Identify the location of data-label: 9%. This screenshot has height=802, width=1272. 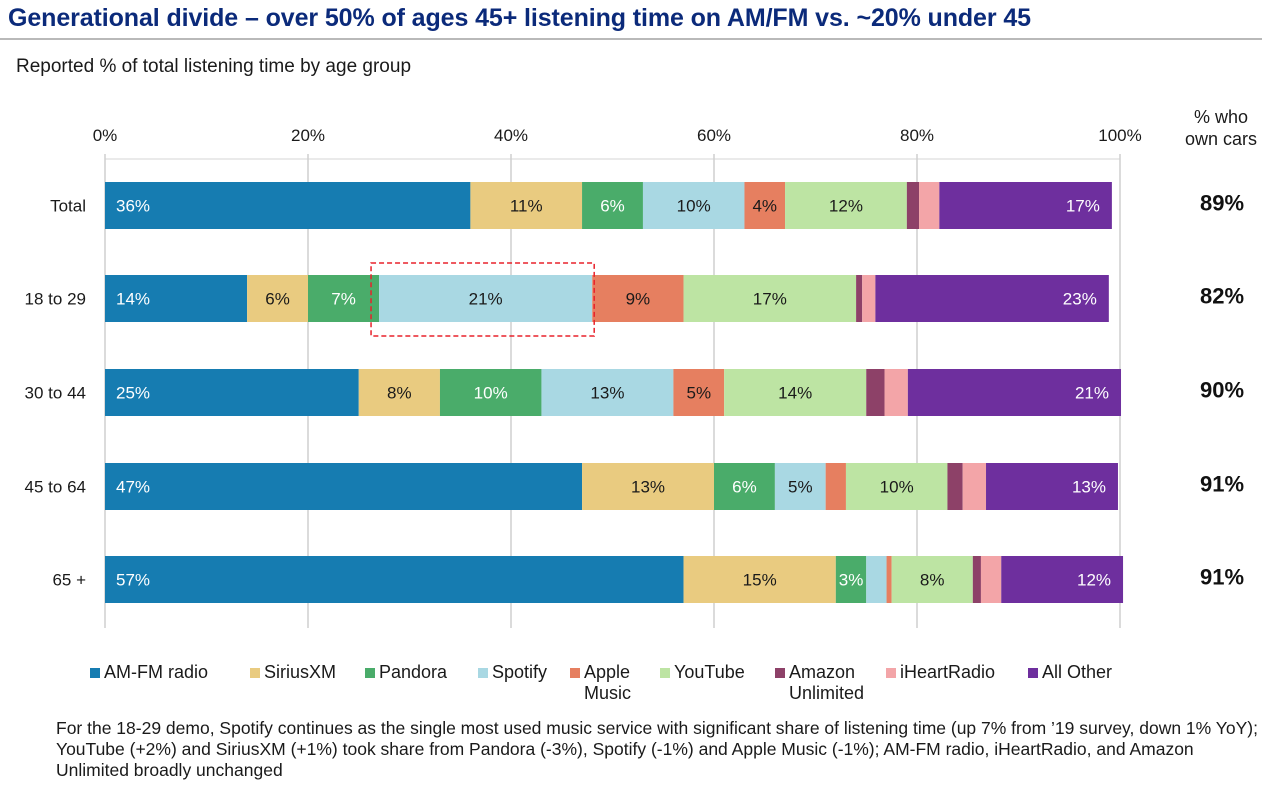
(638, 299).